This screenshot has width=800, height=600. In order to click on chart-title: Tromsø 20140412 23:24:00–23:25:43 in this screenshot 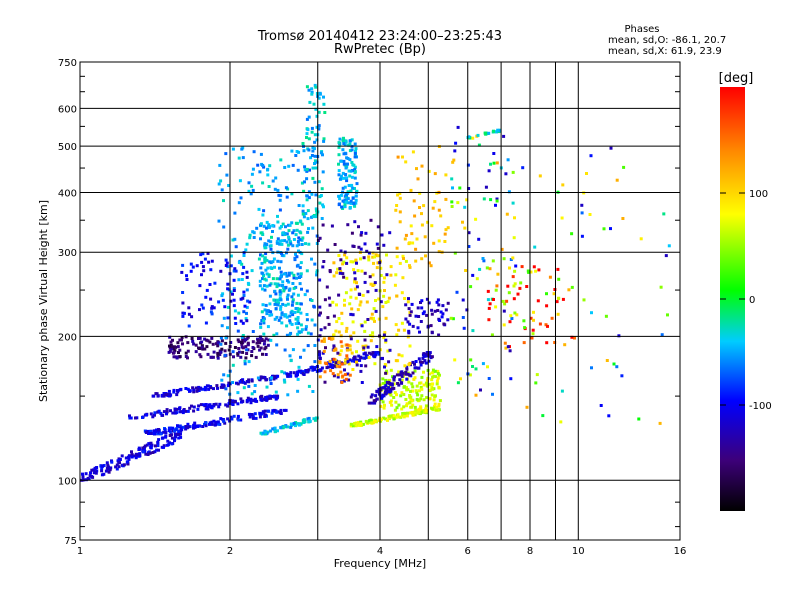, I will do `click(379, 36)`.